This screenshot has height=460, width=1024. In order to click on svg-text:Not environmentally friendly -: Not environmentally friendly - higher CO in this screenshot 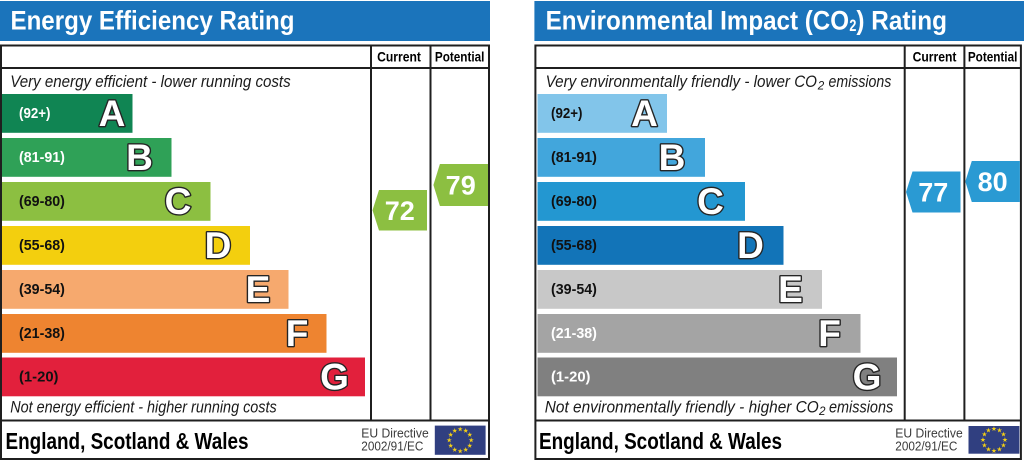, I will do `click(682, 408)`.